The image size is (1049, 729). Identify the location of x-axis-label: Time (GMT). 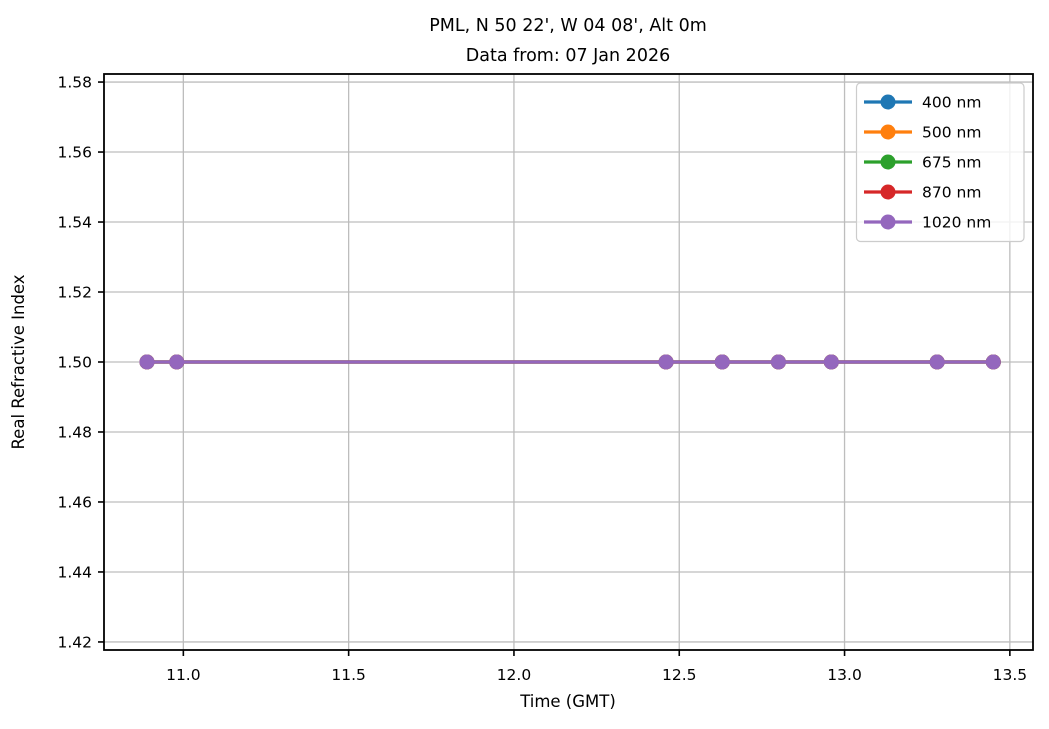
(567, 701).